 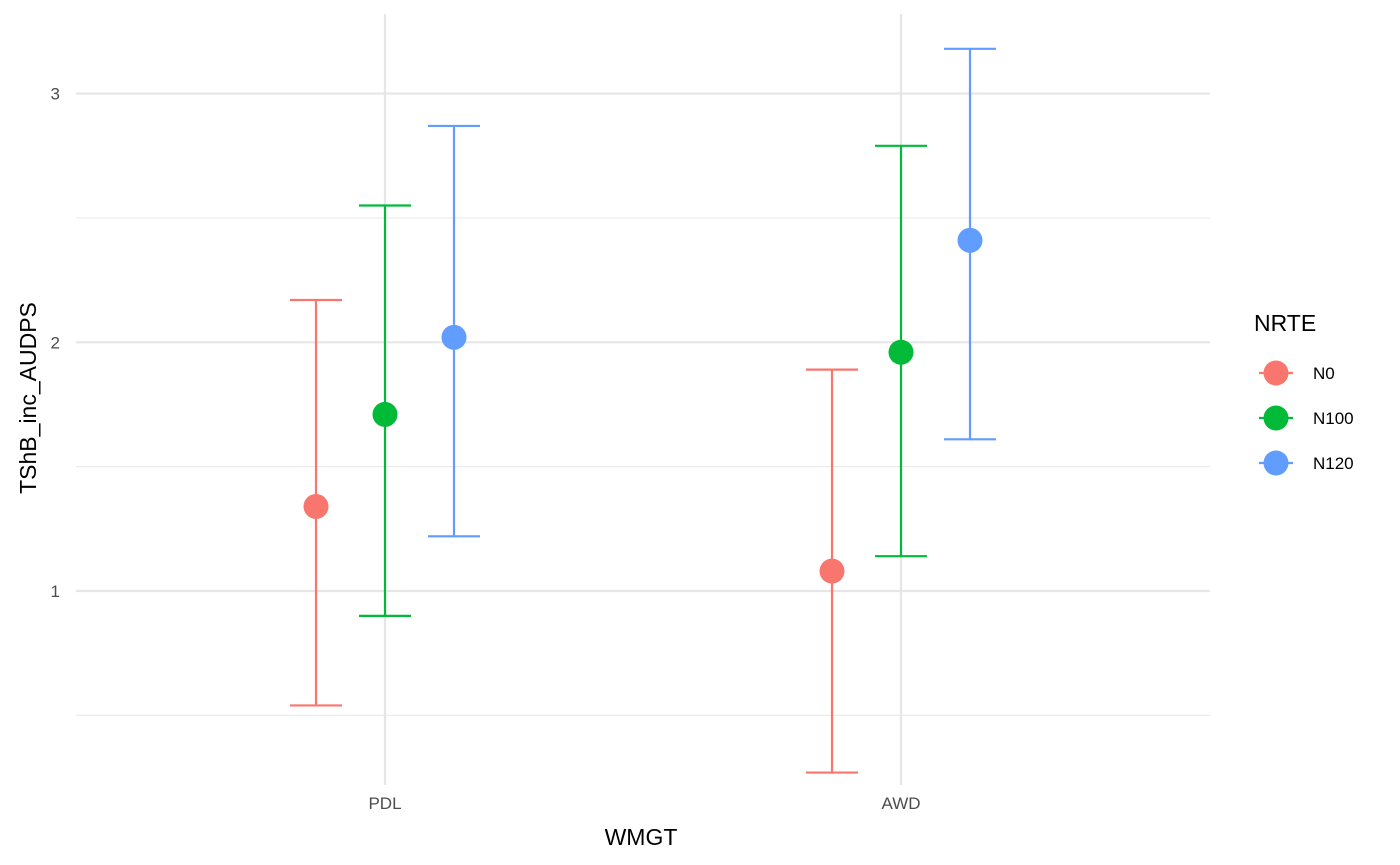 What do you see at coordinates (385, 414) in the screenshot?
I see `point-N100-PDL` at bounding box center [385, 414].